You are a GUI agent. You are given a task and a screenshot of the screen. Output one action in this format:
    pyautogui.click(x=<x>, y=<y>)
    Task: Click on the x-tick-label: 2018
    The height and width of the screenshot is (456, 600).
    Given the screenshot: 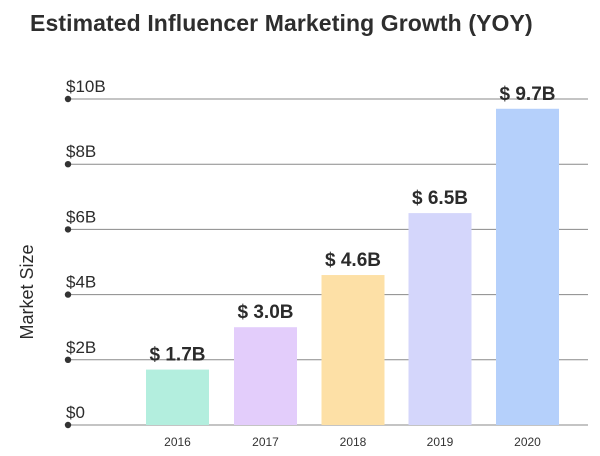 What is the action you would take?
    pyautogui.click(x=353, y=442)
    